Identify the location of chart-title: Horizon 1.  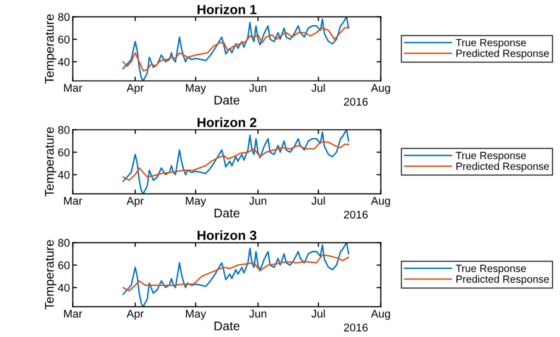
(227, 9).